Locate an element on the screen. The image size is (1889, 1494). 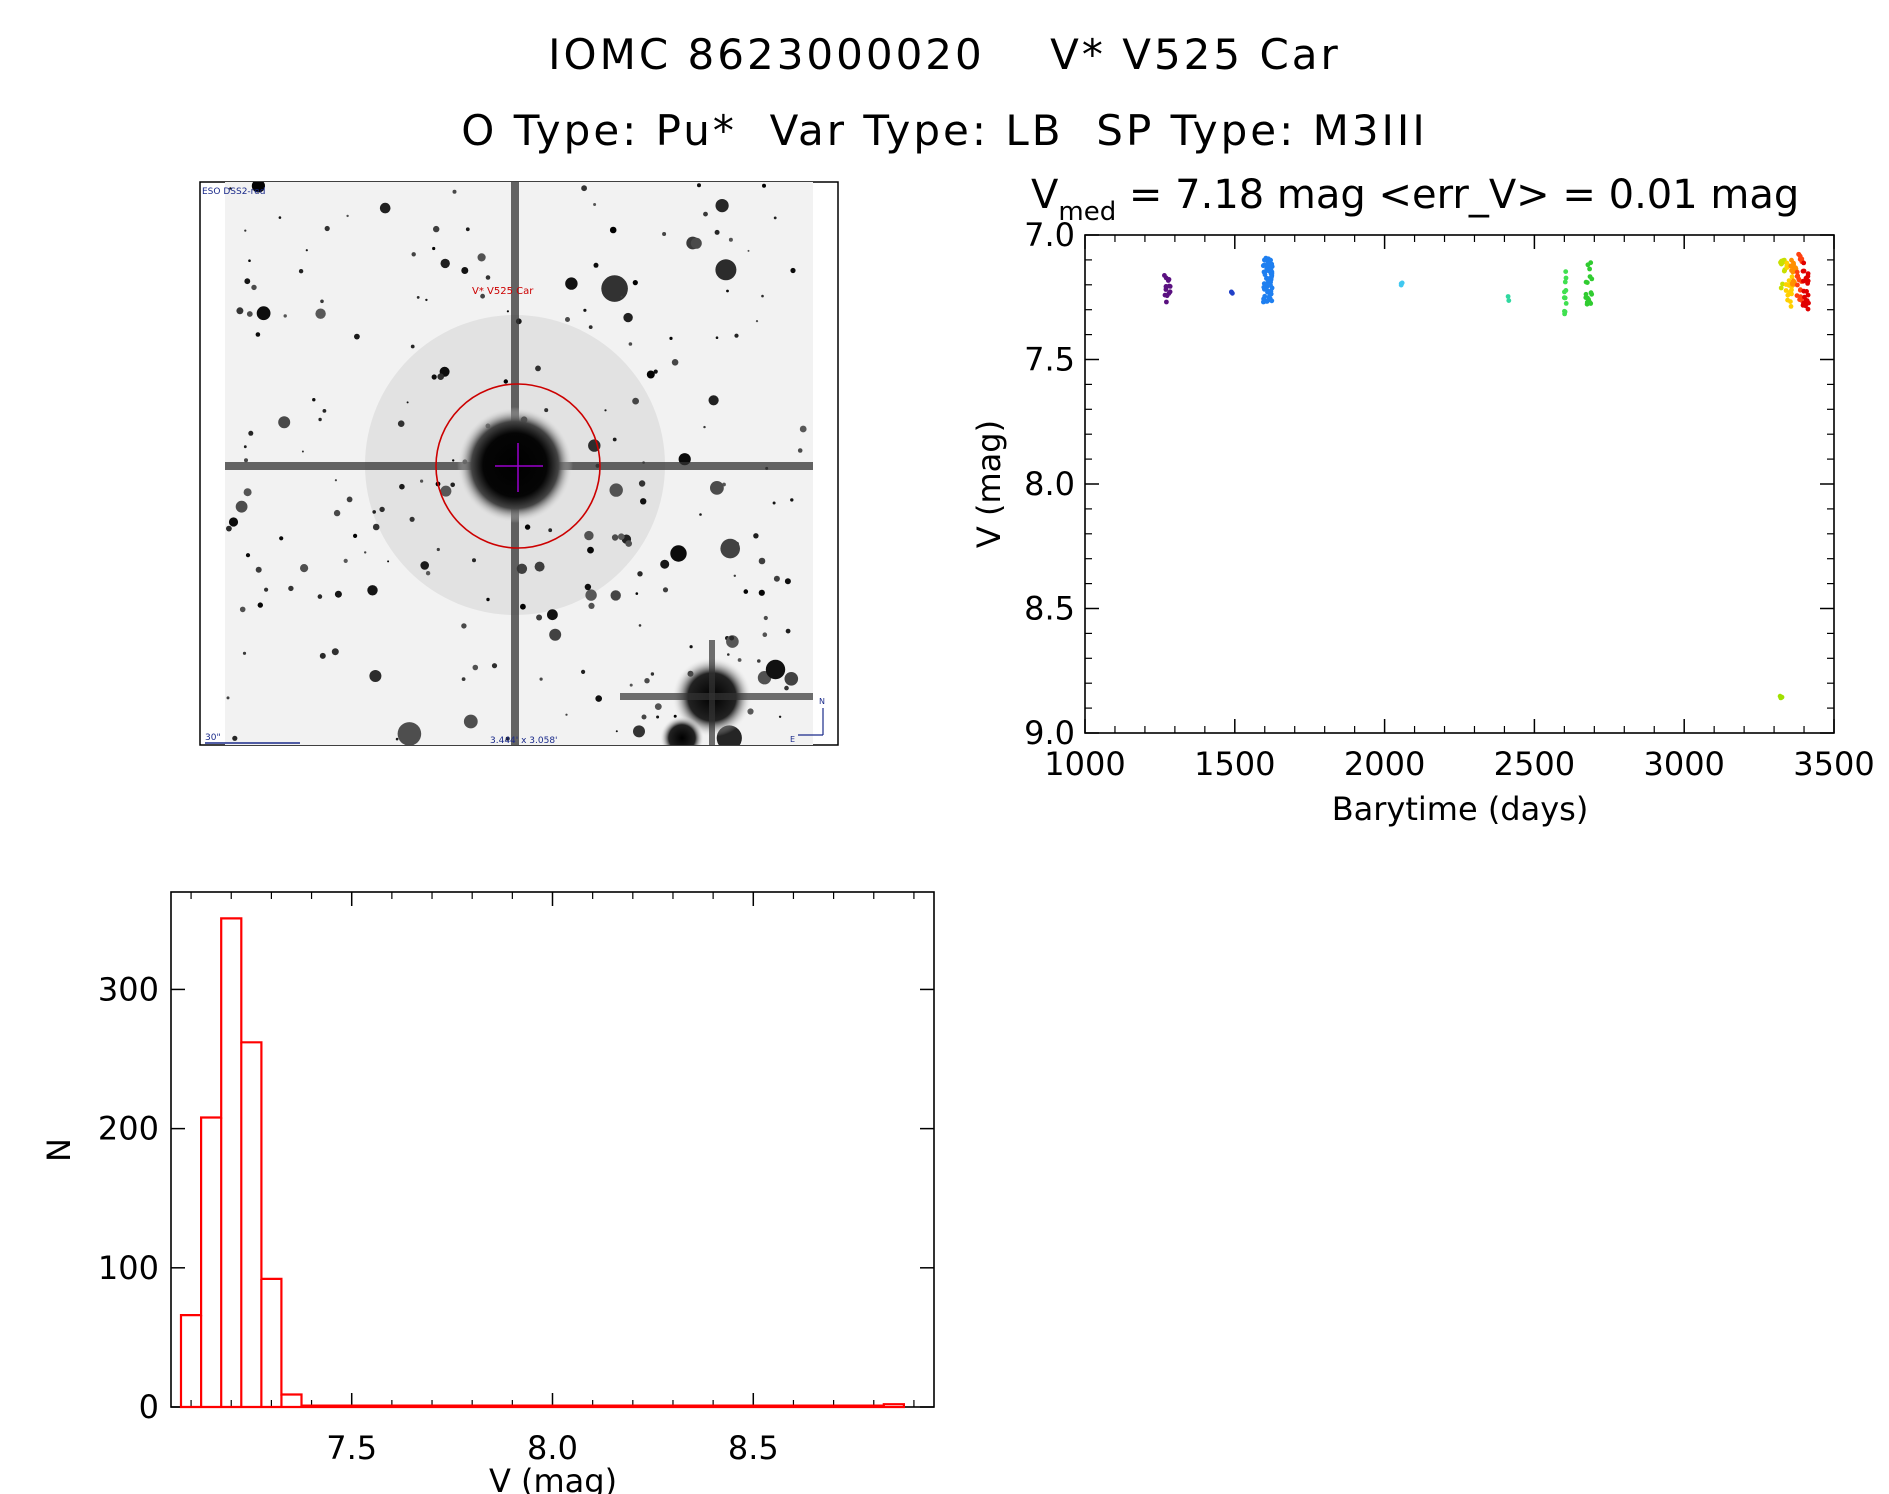
histogram-bars is located at coordinates (542, 1163).